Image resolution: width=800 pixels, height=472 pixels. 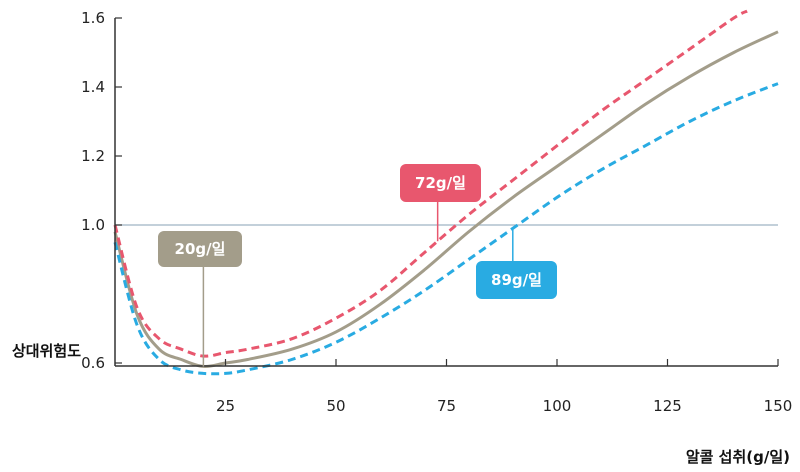 I want to click on x-axis-title: 알콜 섭취(g/일), so click(x=738, y=457).